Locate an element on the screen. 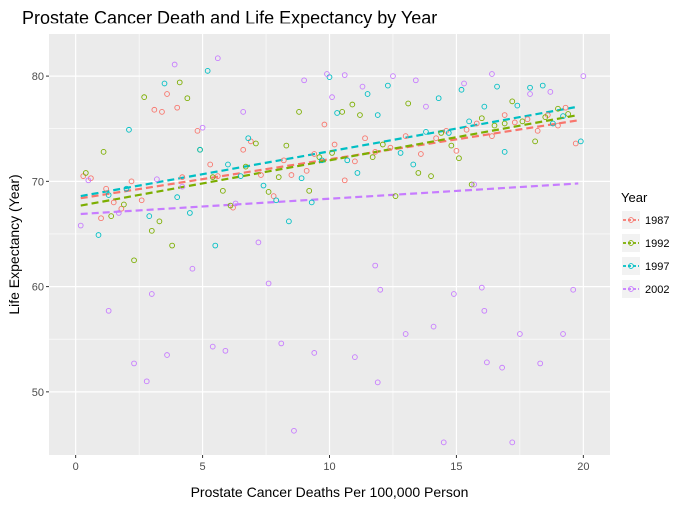 The height and width of the screenshot is (506, 700). y-tick-label: 60 is located at coordinates (38, 288).